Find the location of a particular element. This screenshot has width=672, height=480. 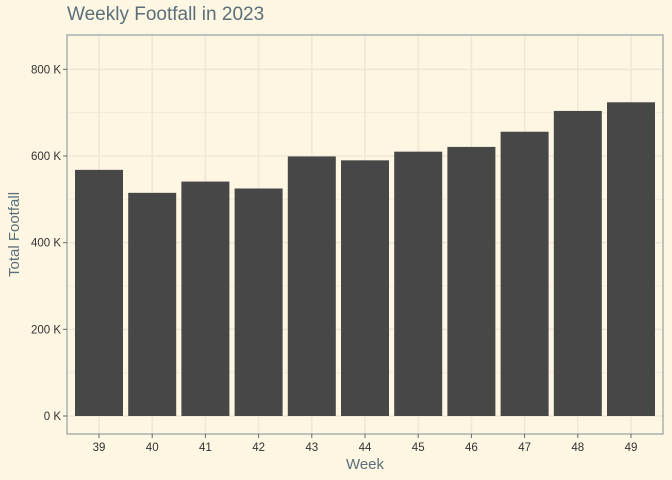

y-axis-ticks: 0 K 200 K 400 K 600 K 800 K is located at coordinates (49, 243).